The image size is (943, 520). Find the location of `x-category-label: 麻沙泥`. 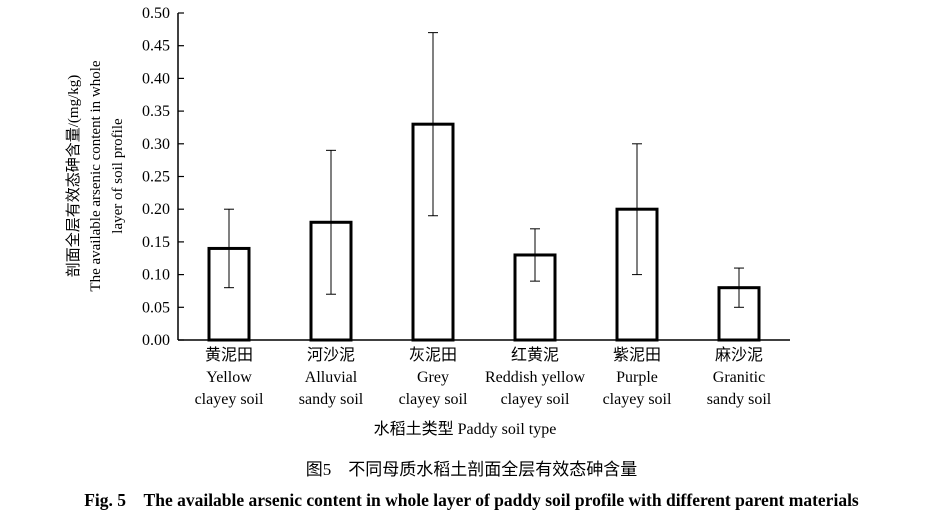

x-category-label: 麻沙泥 is located at coordinates (739, 355).